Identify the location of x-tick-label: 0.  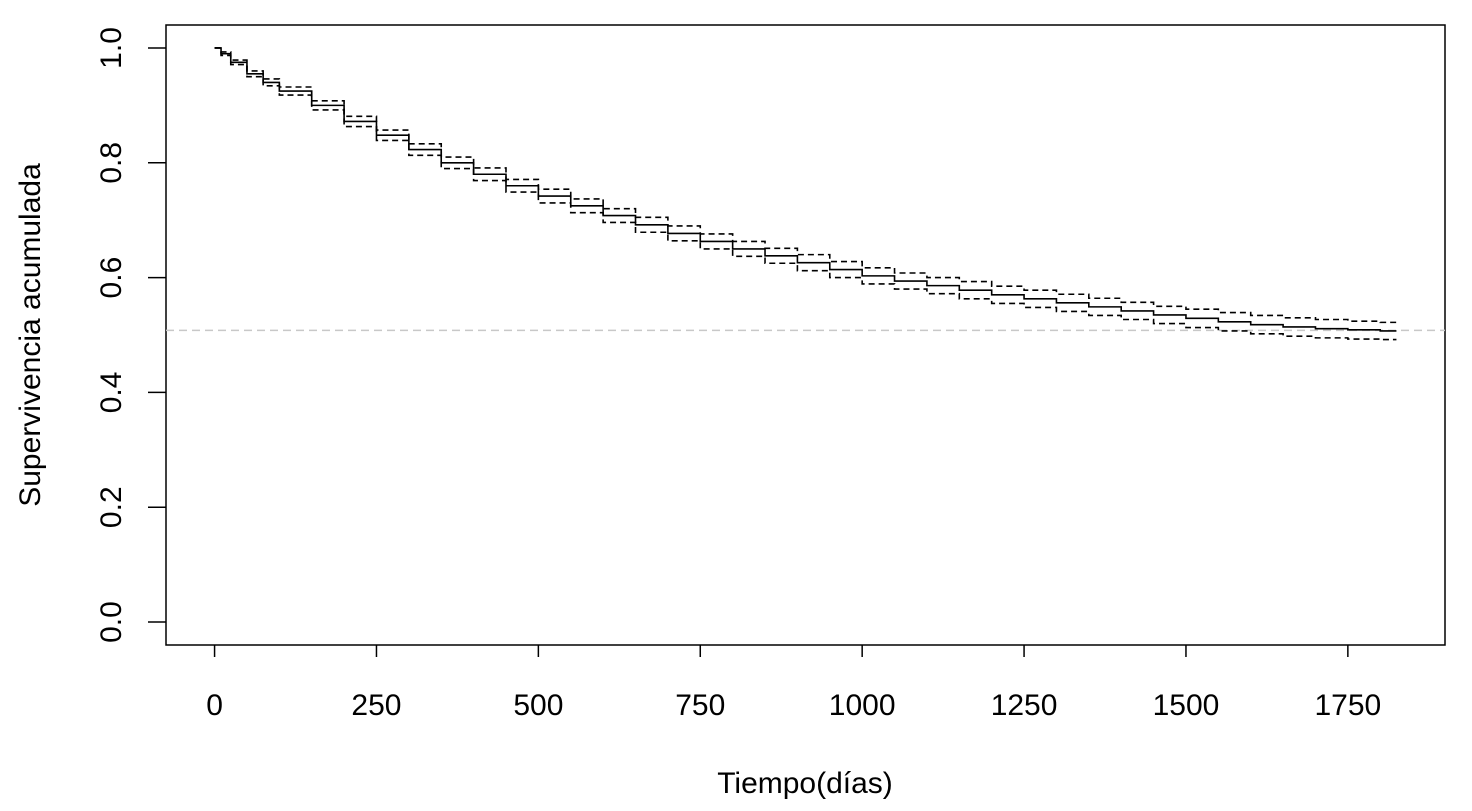
(214, 705).